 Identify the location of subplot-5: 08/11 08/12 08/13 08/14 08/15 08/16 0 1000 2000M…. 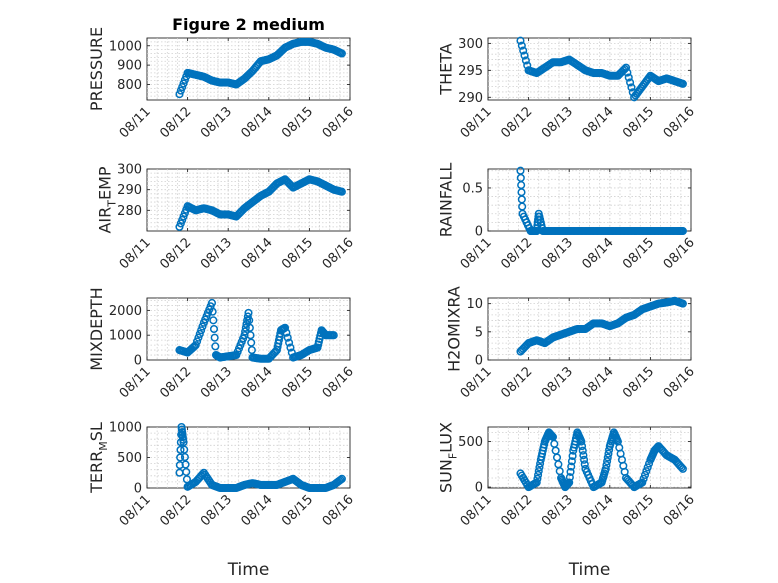
(222, 344).